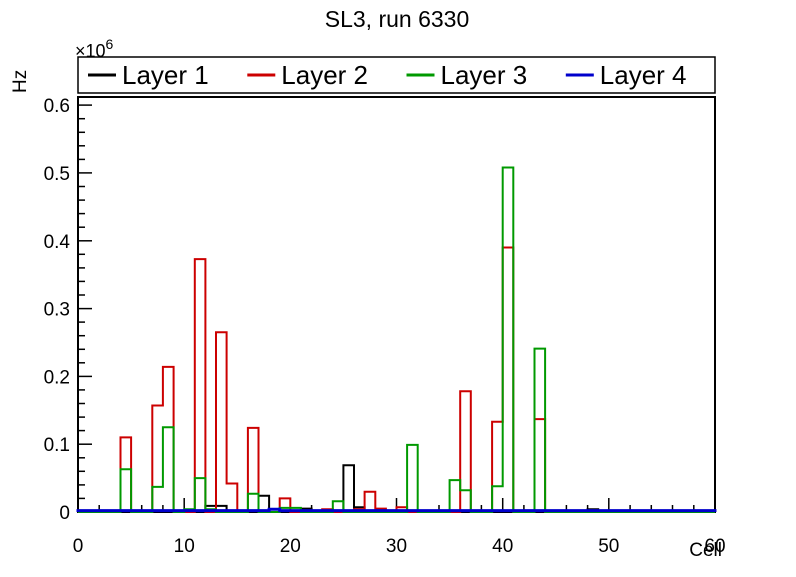  I want to click on y-axis-exponent-power: 6, so click(110, 44).